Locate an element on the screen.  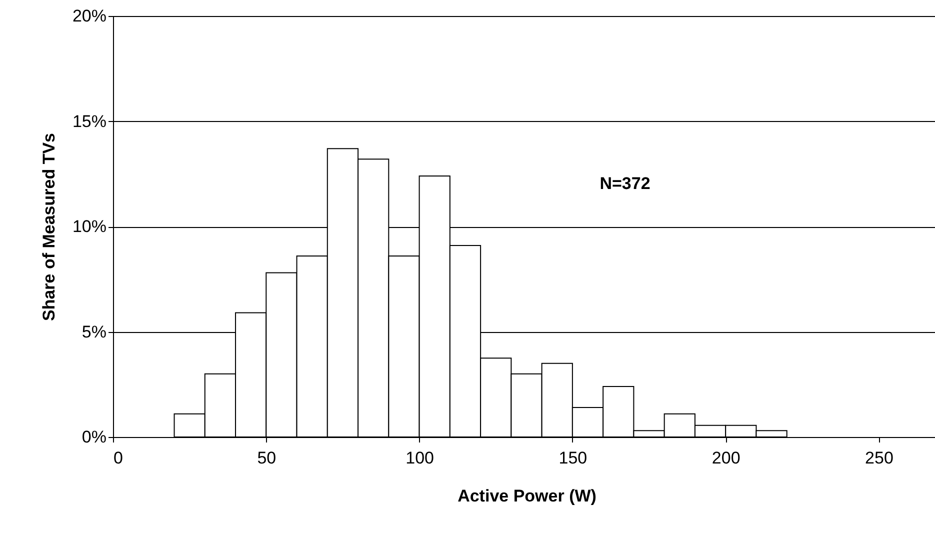
y-tick-label: 0% is located at coordinates (94, 437).